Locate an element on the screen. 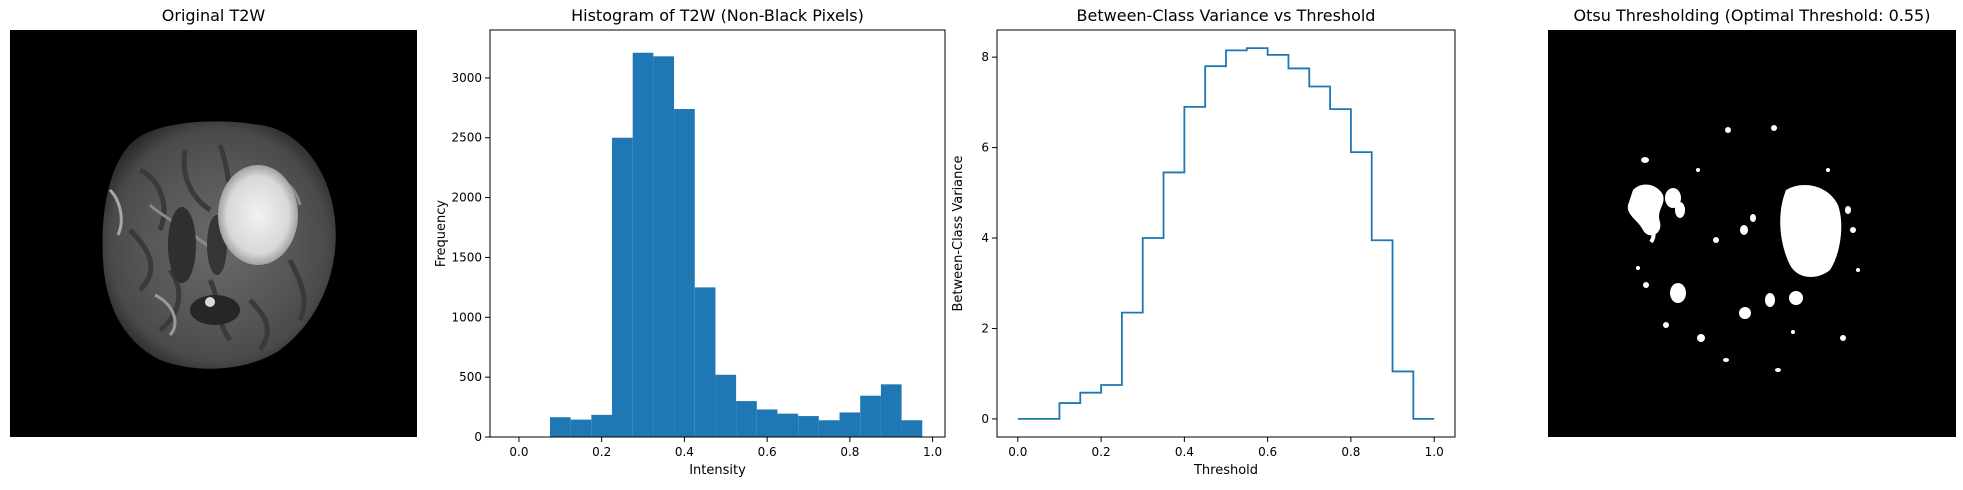 This screenshot has height=490, width=1963. variance-xtick-label: 0.6 is located at coordinates (1267, 452).